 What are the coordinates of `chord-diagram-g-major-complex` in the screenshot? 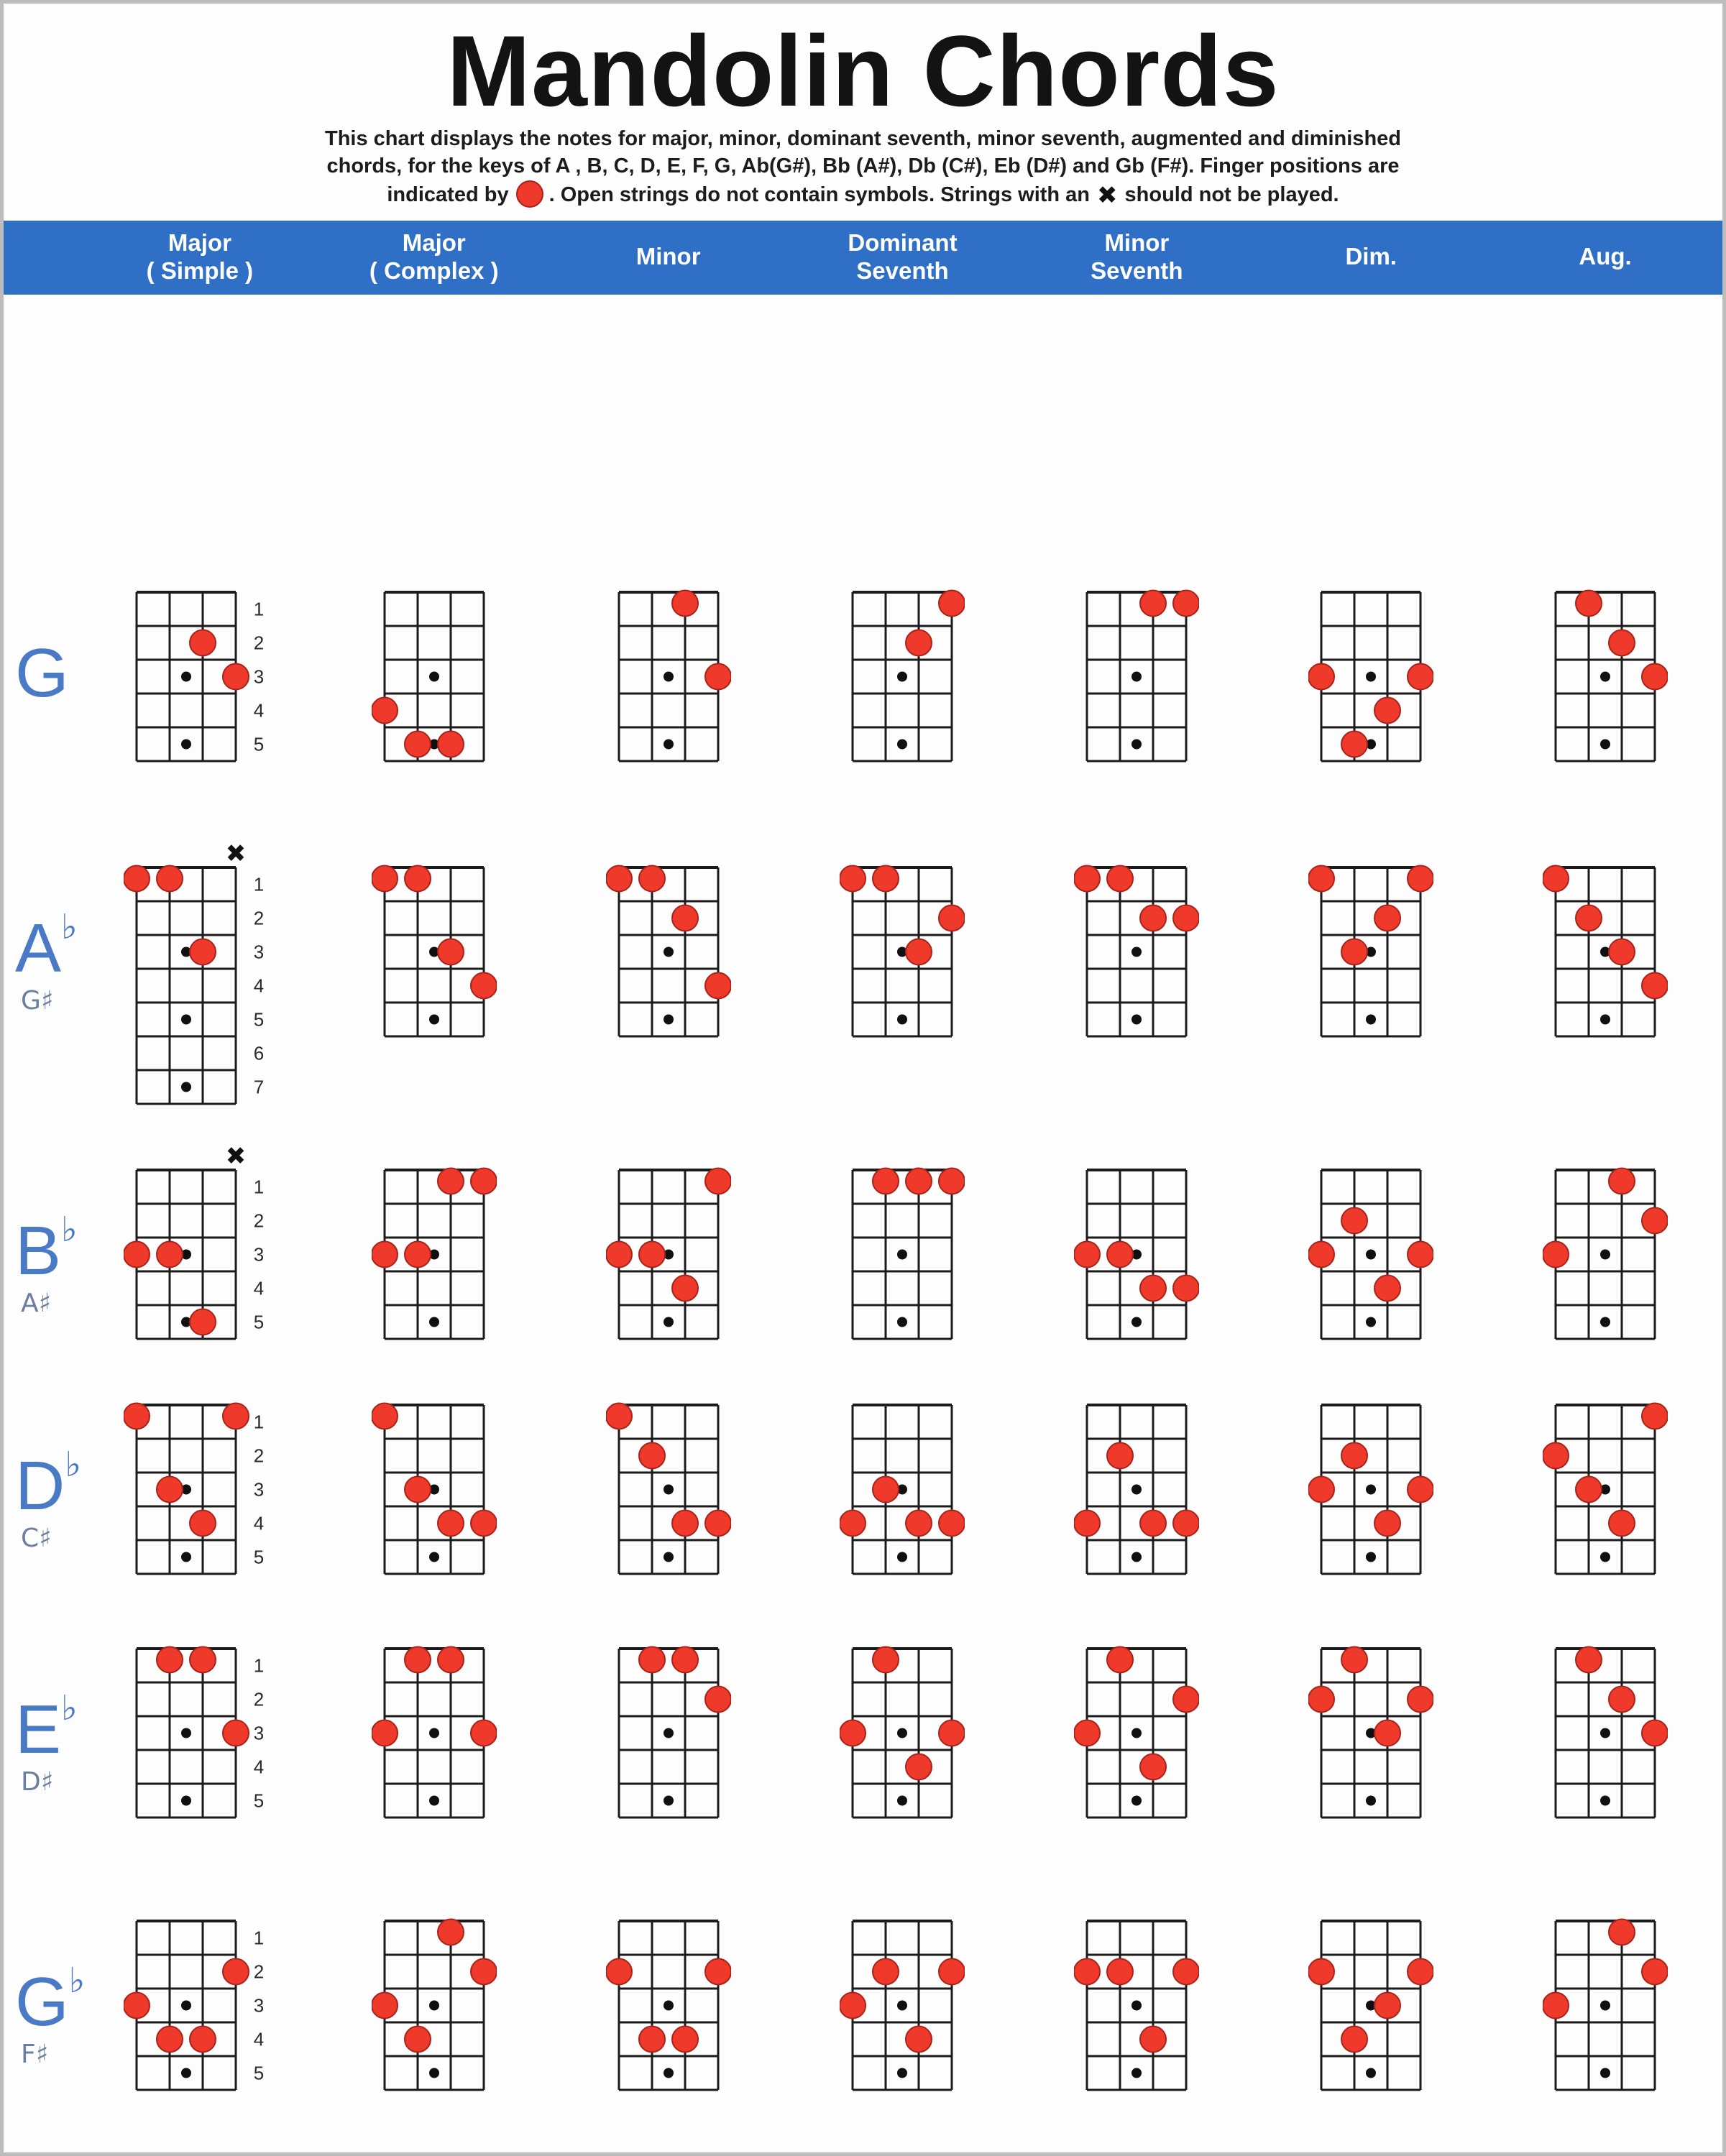 It's located at (428, 677).